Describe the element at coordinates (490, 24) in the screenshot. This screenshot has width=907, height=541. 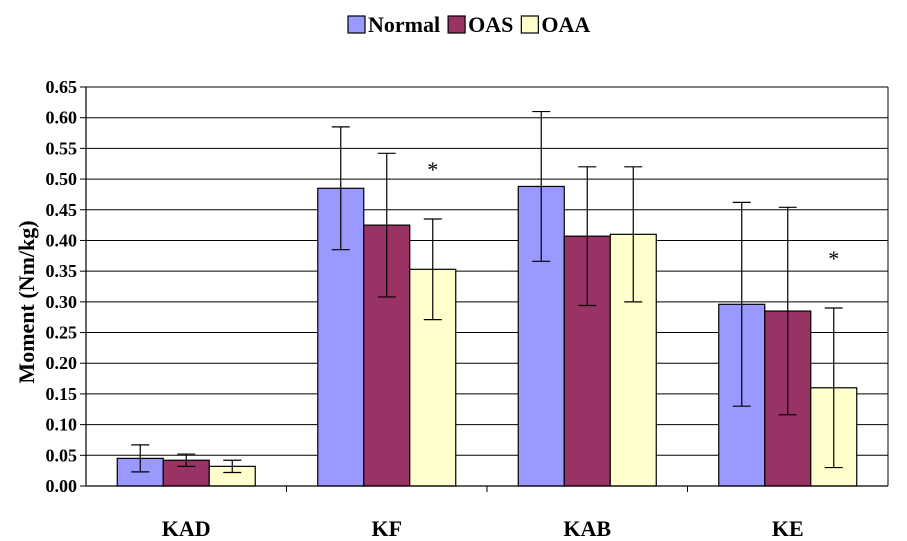
I see `legend-label-oas: OAS` at that location.